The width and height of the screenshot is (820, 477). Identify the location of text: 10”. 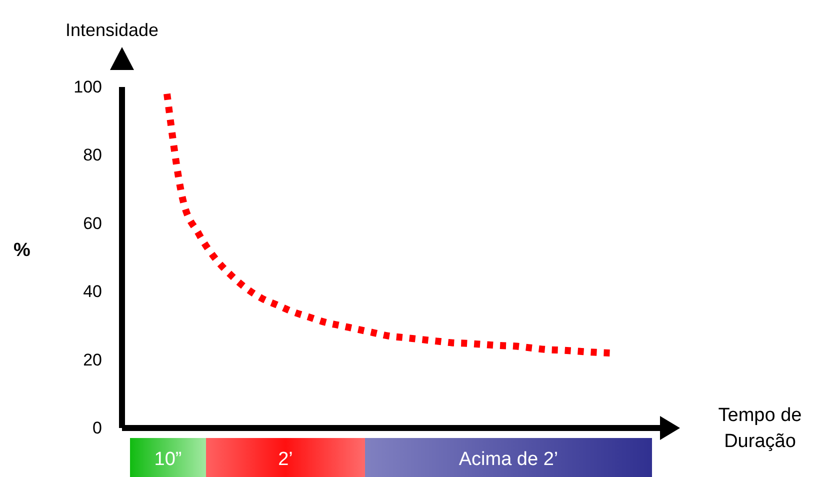
(168, 459).